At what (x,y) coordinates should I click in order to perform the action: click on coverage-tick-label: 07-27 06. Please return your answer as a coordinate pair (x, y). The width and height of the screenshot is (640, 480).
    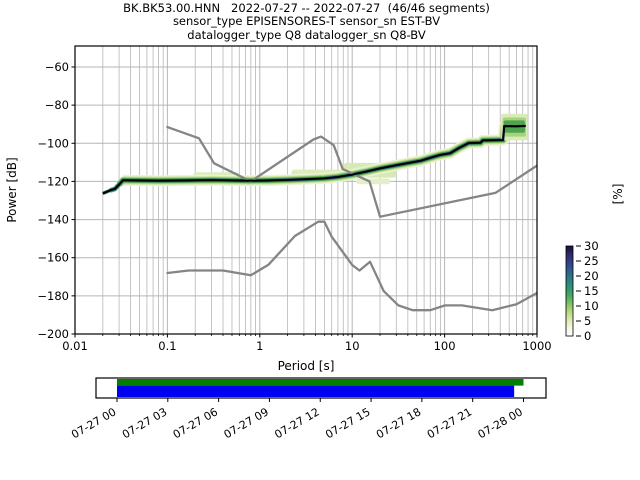
    Looking at the image, I should click on (195, 423).